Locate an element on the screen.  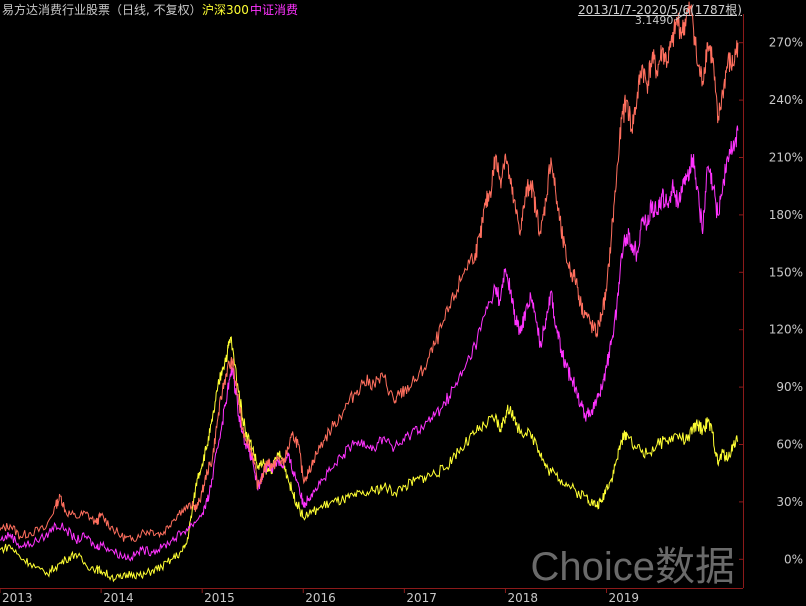
x-tick-label: 2016 is located at coordinates (320, 598).